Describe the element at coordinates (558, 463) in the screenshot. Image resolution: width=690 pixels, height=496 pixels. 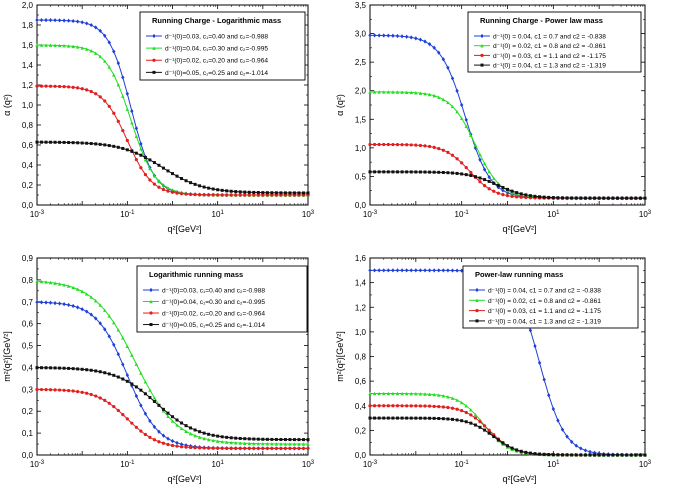
I see `x-tick-exp: 1` at that location.